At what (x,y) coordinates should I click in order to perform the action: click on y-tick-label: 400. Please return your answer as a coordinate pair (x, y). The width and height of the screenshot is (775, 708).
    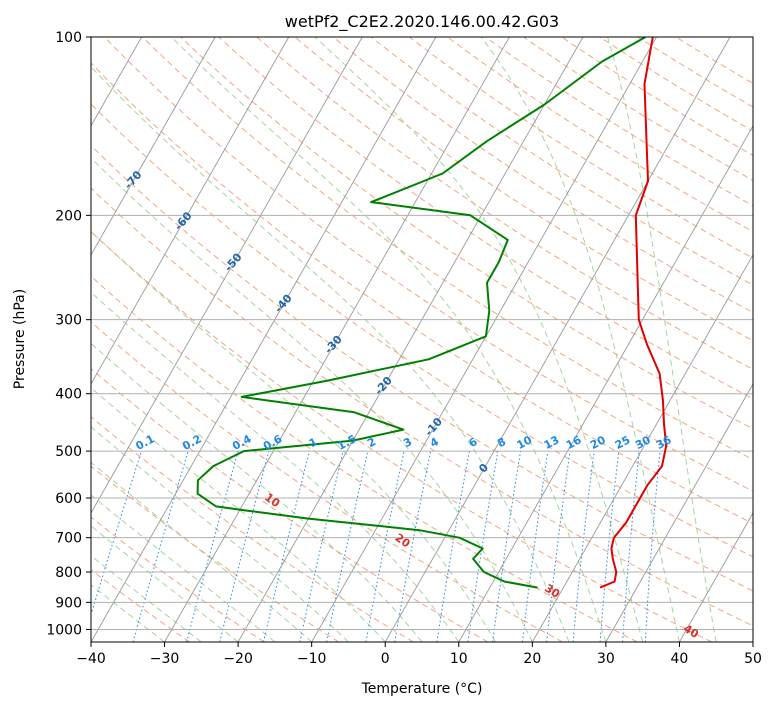
    Looking at the image, I should click on (68, 395).